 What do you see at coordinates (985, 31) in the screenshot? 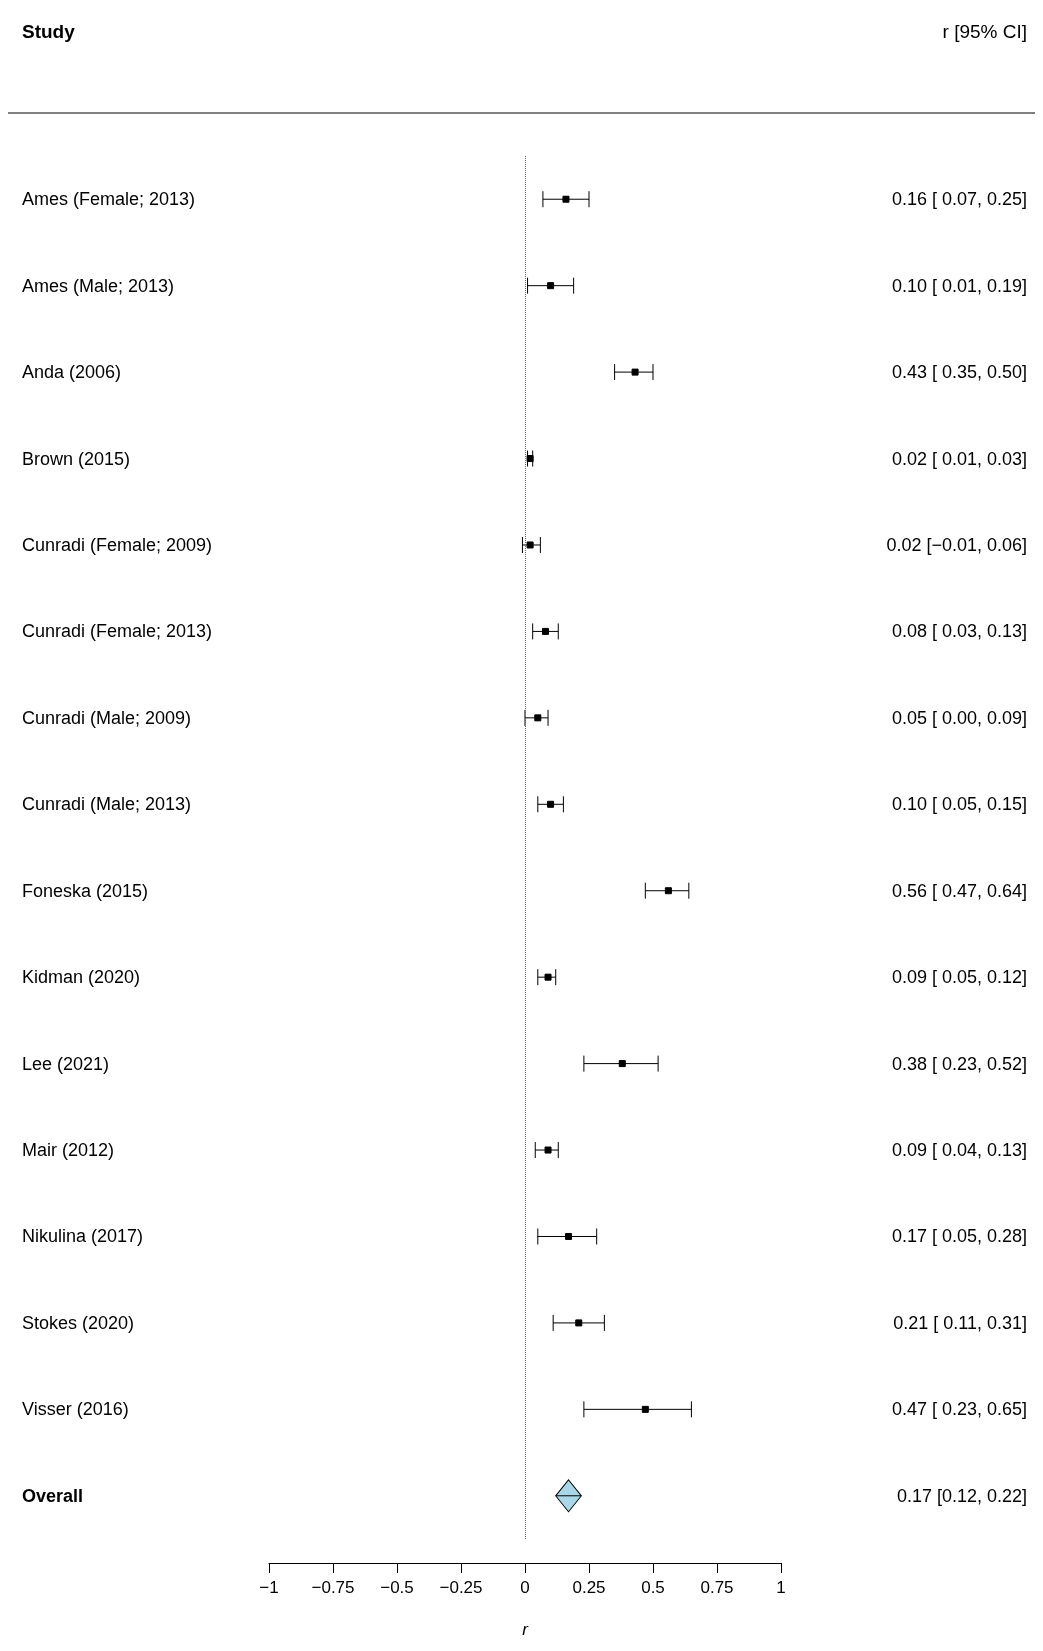
I see `text: r [95% CI]` at bounding box center [985, 31].